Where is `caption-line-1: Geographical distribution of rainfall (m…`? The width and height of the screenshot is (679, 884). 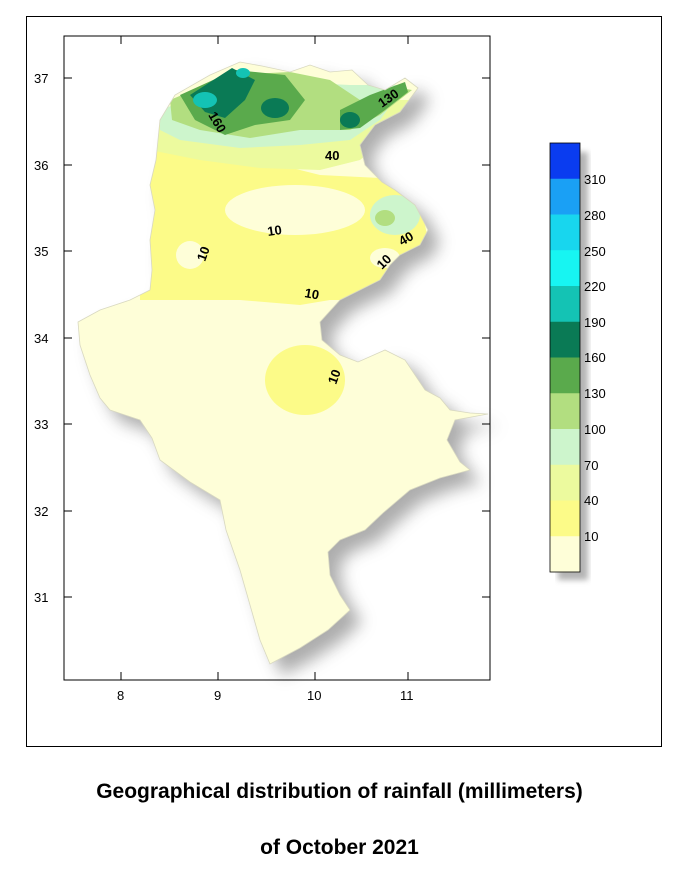
caption-line-1: Geographical distribution of rainfall (m… is located at coordinates (339, 791).